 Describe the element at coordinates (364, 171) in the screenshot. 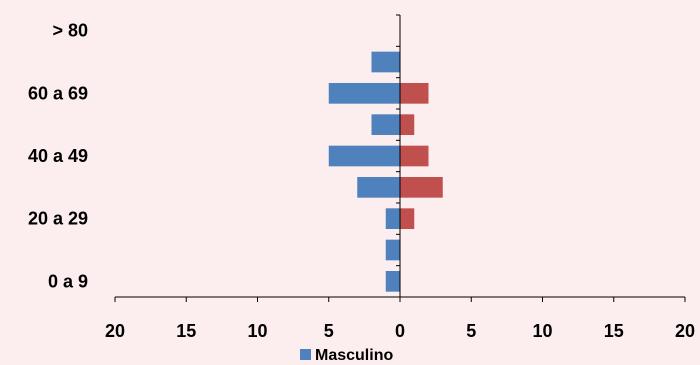

I see `series-left-bars` at that location.